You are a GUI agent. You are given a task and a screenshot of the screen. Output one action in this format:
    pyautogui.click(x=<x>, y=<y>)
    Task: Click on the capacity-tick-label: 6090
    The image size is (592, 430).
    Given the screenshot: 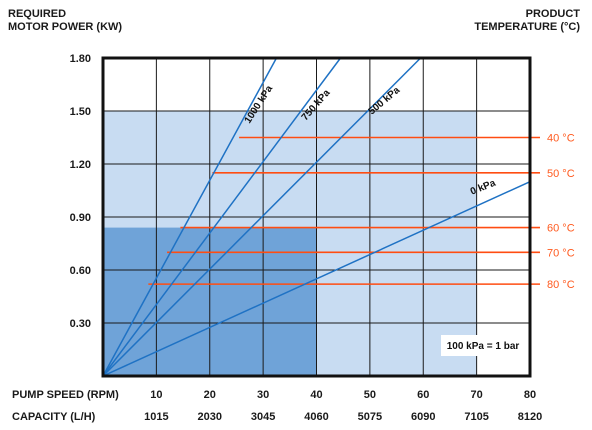 What is the action you would take?
    pyautogui.click(x=423, y=417)
    